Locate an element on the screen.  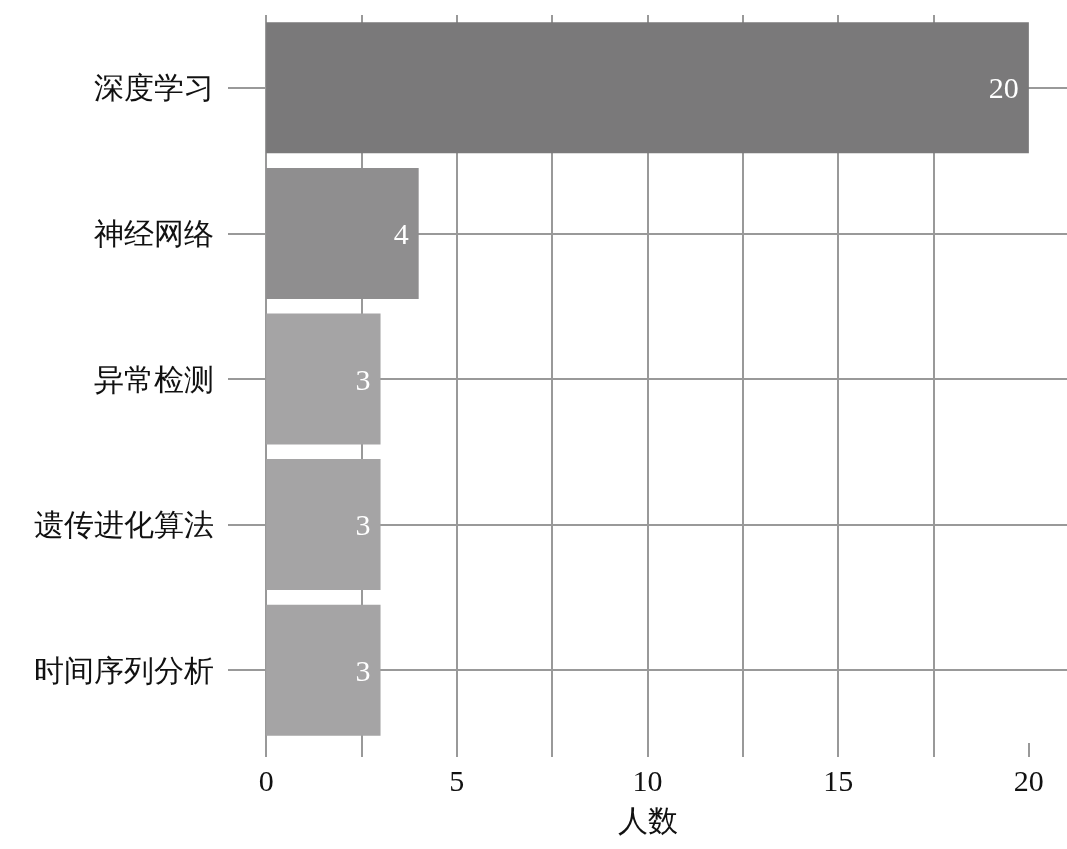
y-tick-label: 神经网络 is located at coordinates (154, 233).